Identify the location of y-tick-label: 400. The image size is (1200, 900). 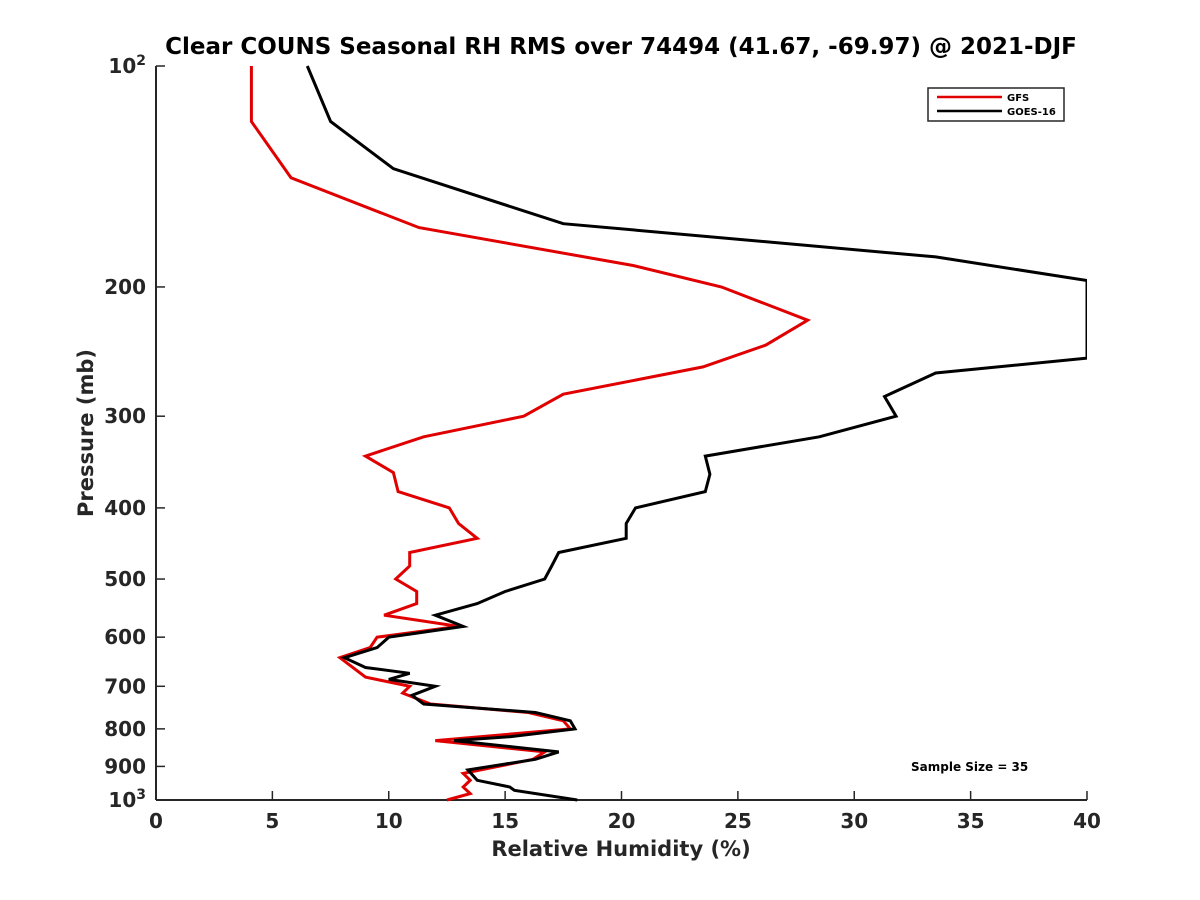
(125, 508).